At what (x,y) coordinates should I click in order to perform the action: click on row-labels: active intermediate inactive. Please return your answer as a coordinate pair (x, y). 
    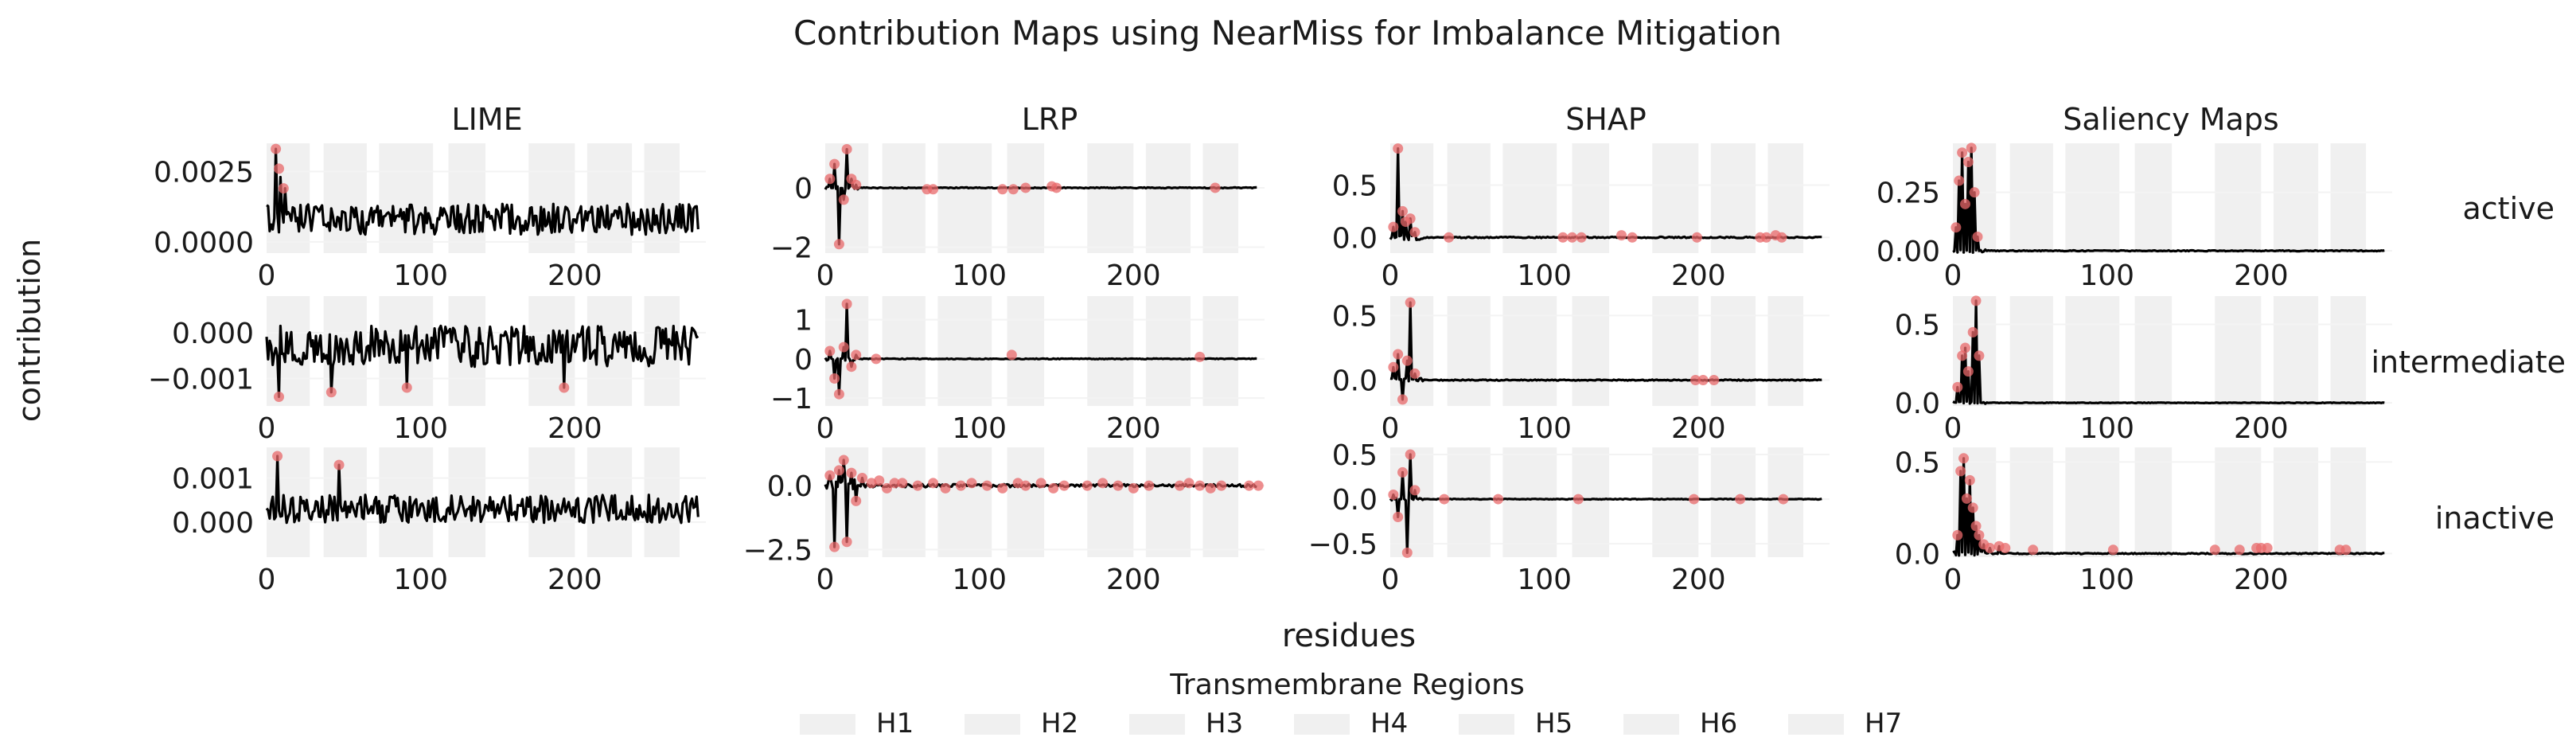
    Looking at the image, I should click on (2468, 363).